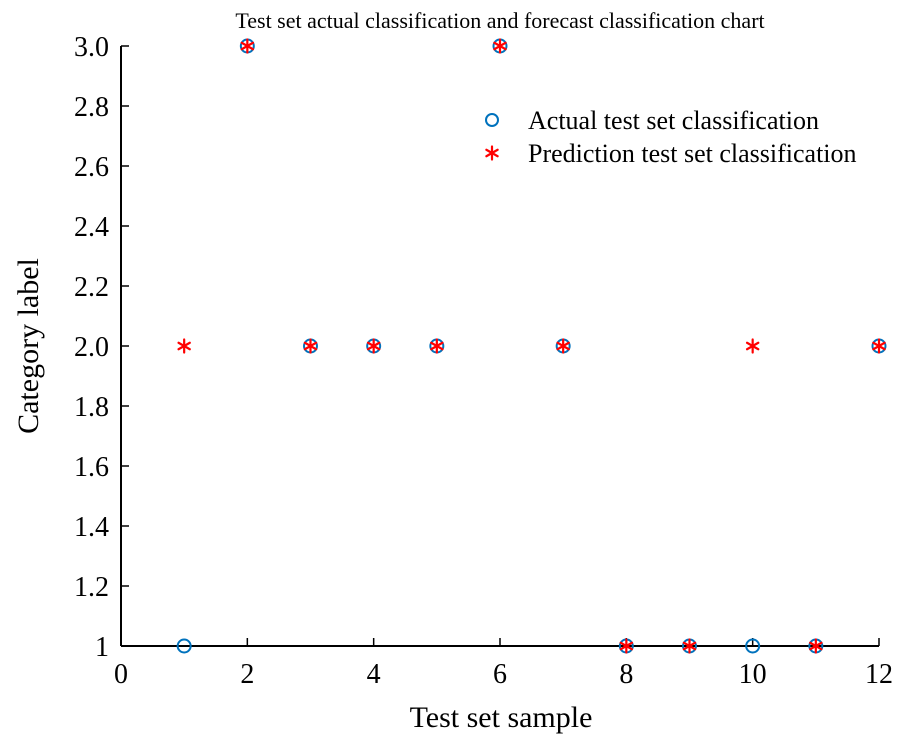 Image resolution: width=900 pixels, height=737 pixels. Describe the element at coordinates (753, 674) in the screenshot. I see `x-tick-label: 10` at that location.